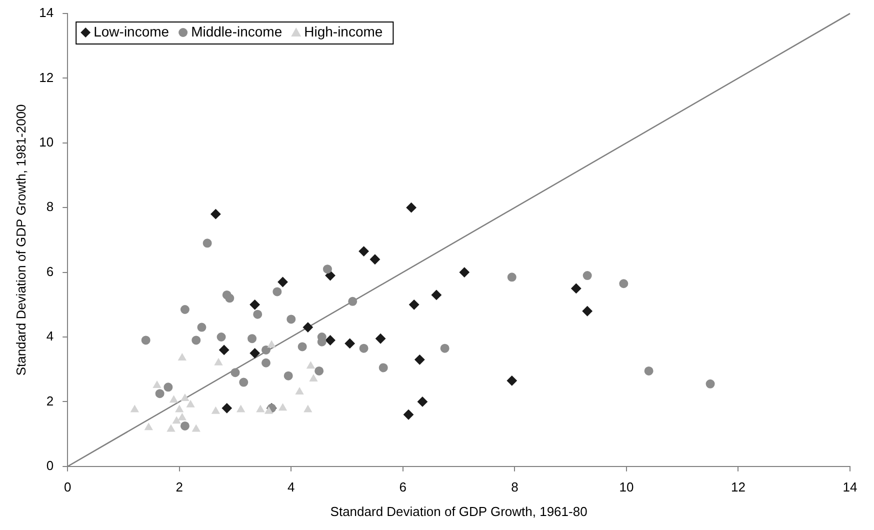  What do you see at coordinates (850, 486) in the screenshot?
I see `x-tick-label: 14` at bounding box center [850, 486].